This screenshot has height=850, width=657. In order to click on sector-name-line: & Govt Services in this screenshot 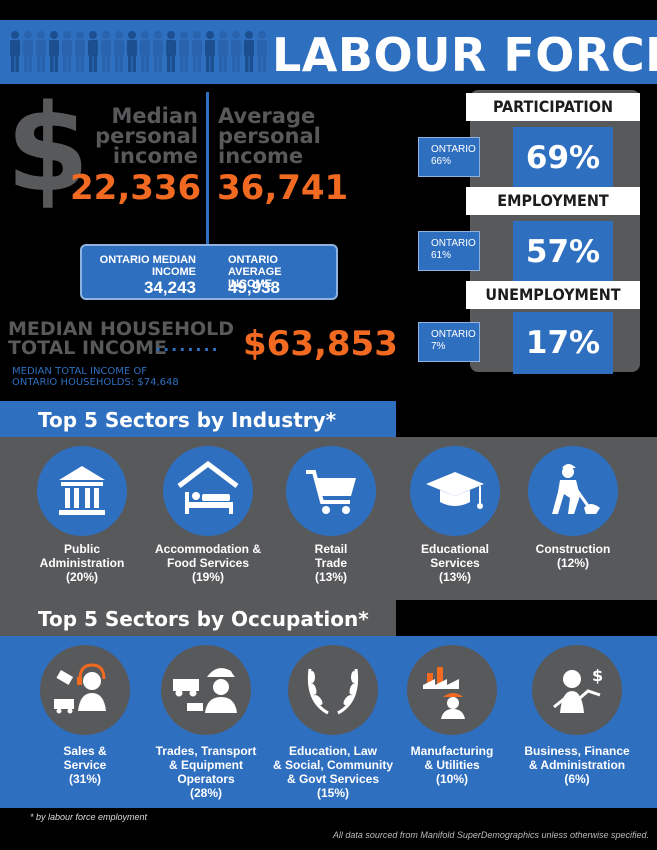, I will do `click(333, 779)`.